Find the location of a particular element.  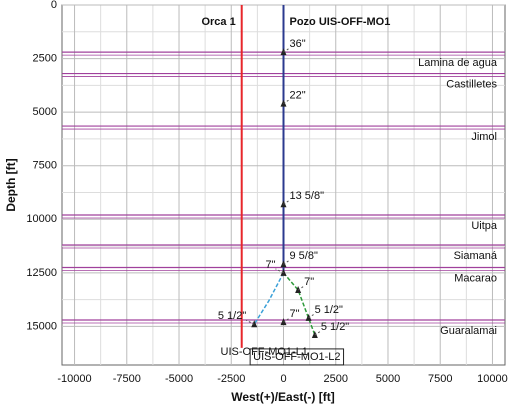

x-tick-label: 10000 is located at coordinates (492, 379).